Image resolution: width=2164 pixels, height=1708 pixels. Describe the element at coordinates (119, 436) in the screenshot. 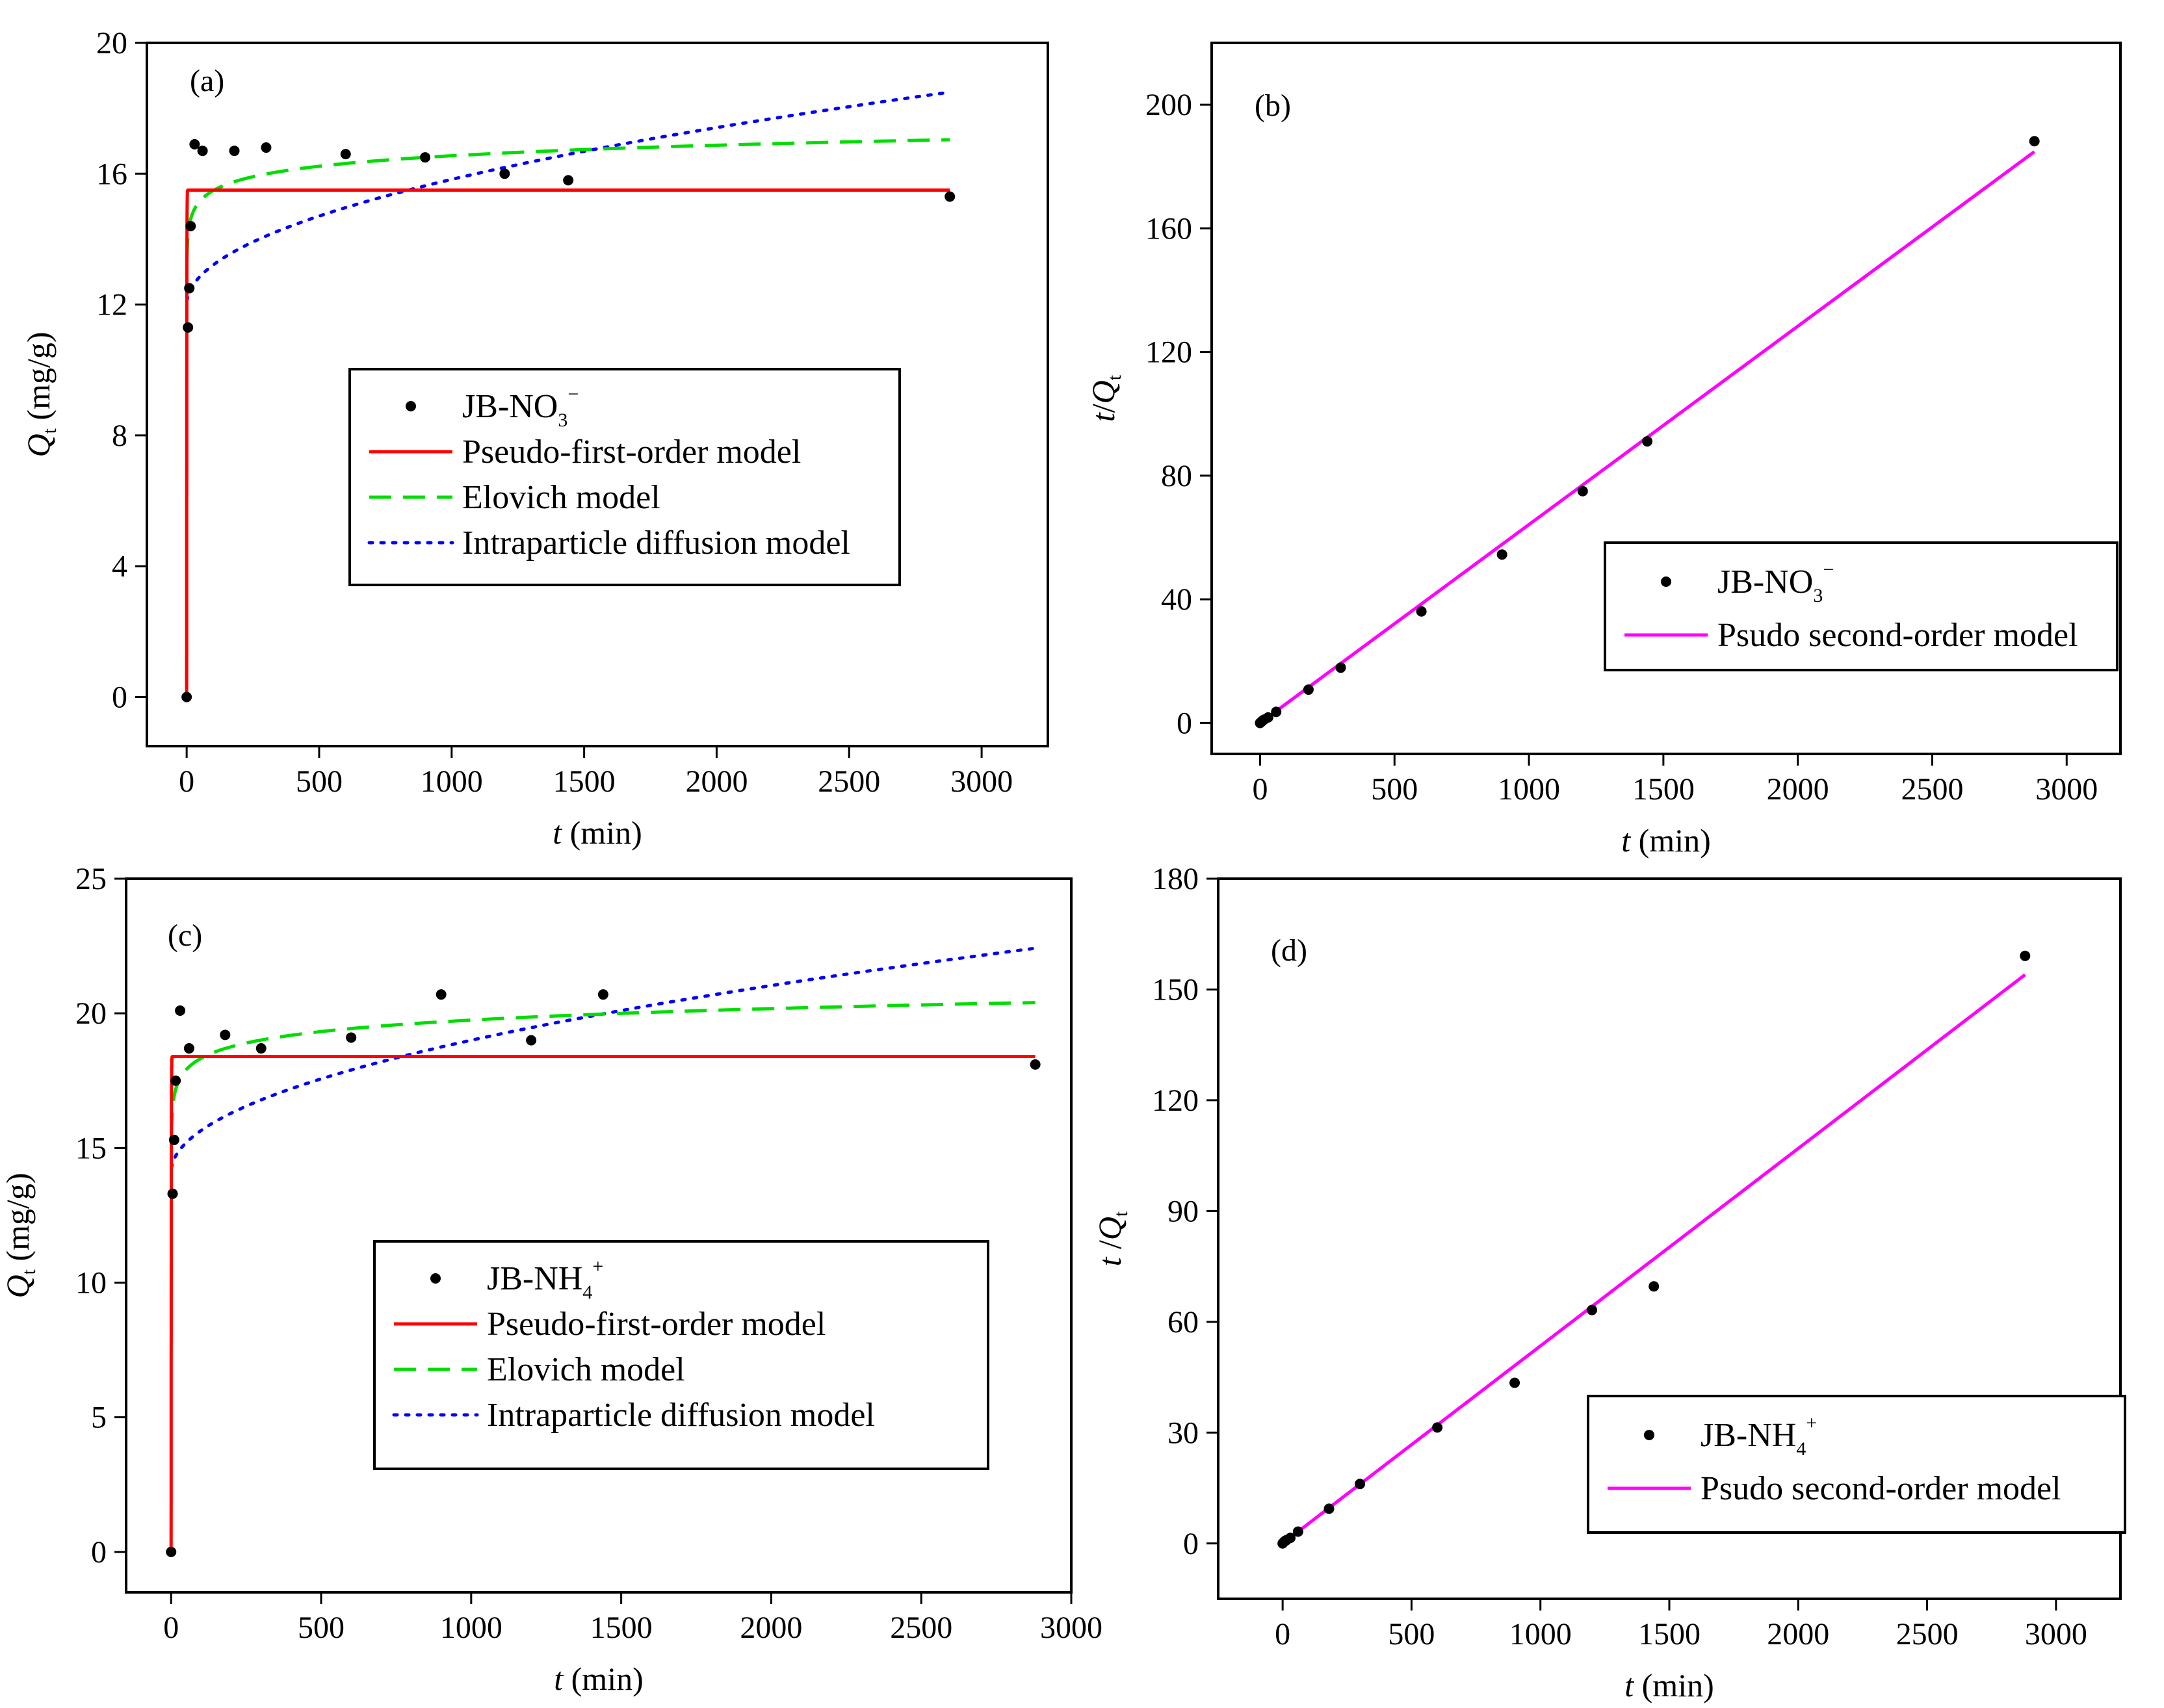

I see `y-tick-label: 8` at that location.